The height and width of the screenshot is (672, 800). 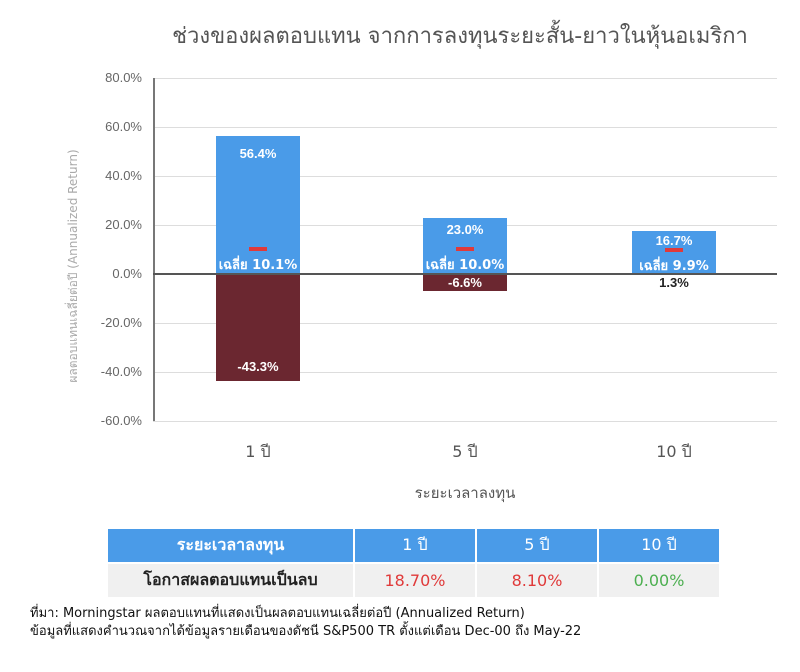 I want to click on bar-max-10y: 16.7%, so click(x=674, y=252).